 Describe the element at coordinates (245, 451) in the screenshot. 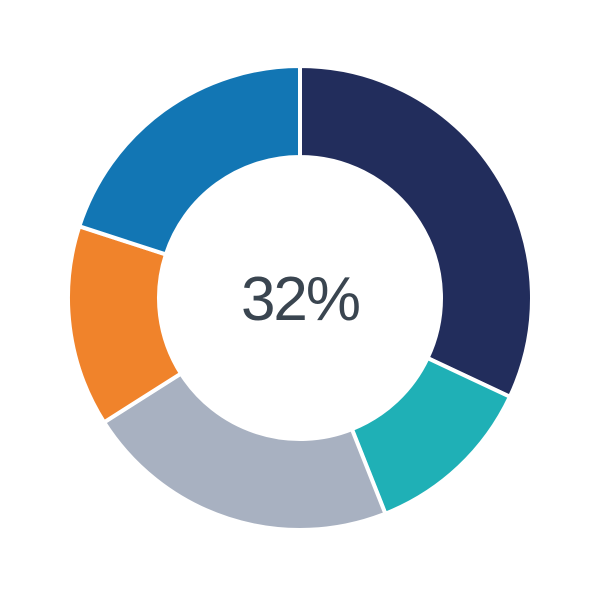

I see `gray-segment` at that location.